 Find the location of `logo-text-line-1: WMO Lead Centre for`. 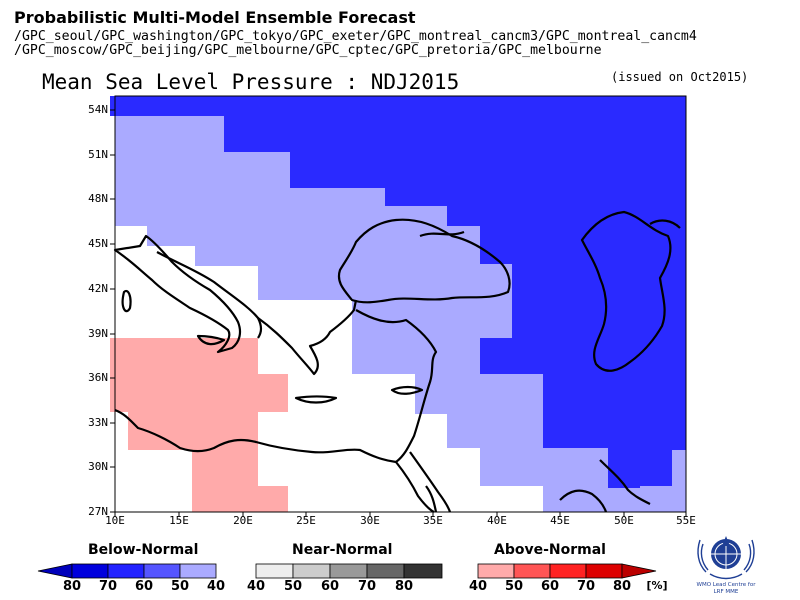

logo-text-line-1: WMO Lead Centre for is located at coordinates (726, 585).